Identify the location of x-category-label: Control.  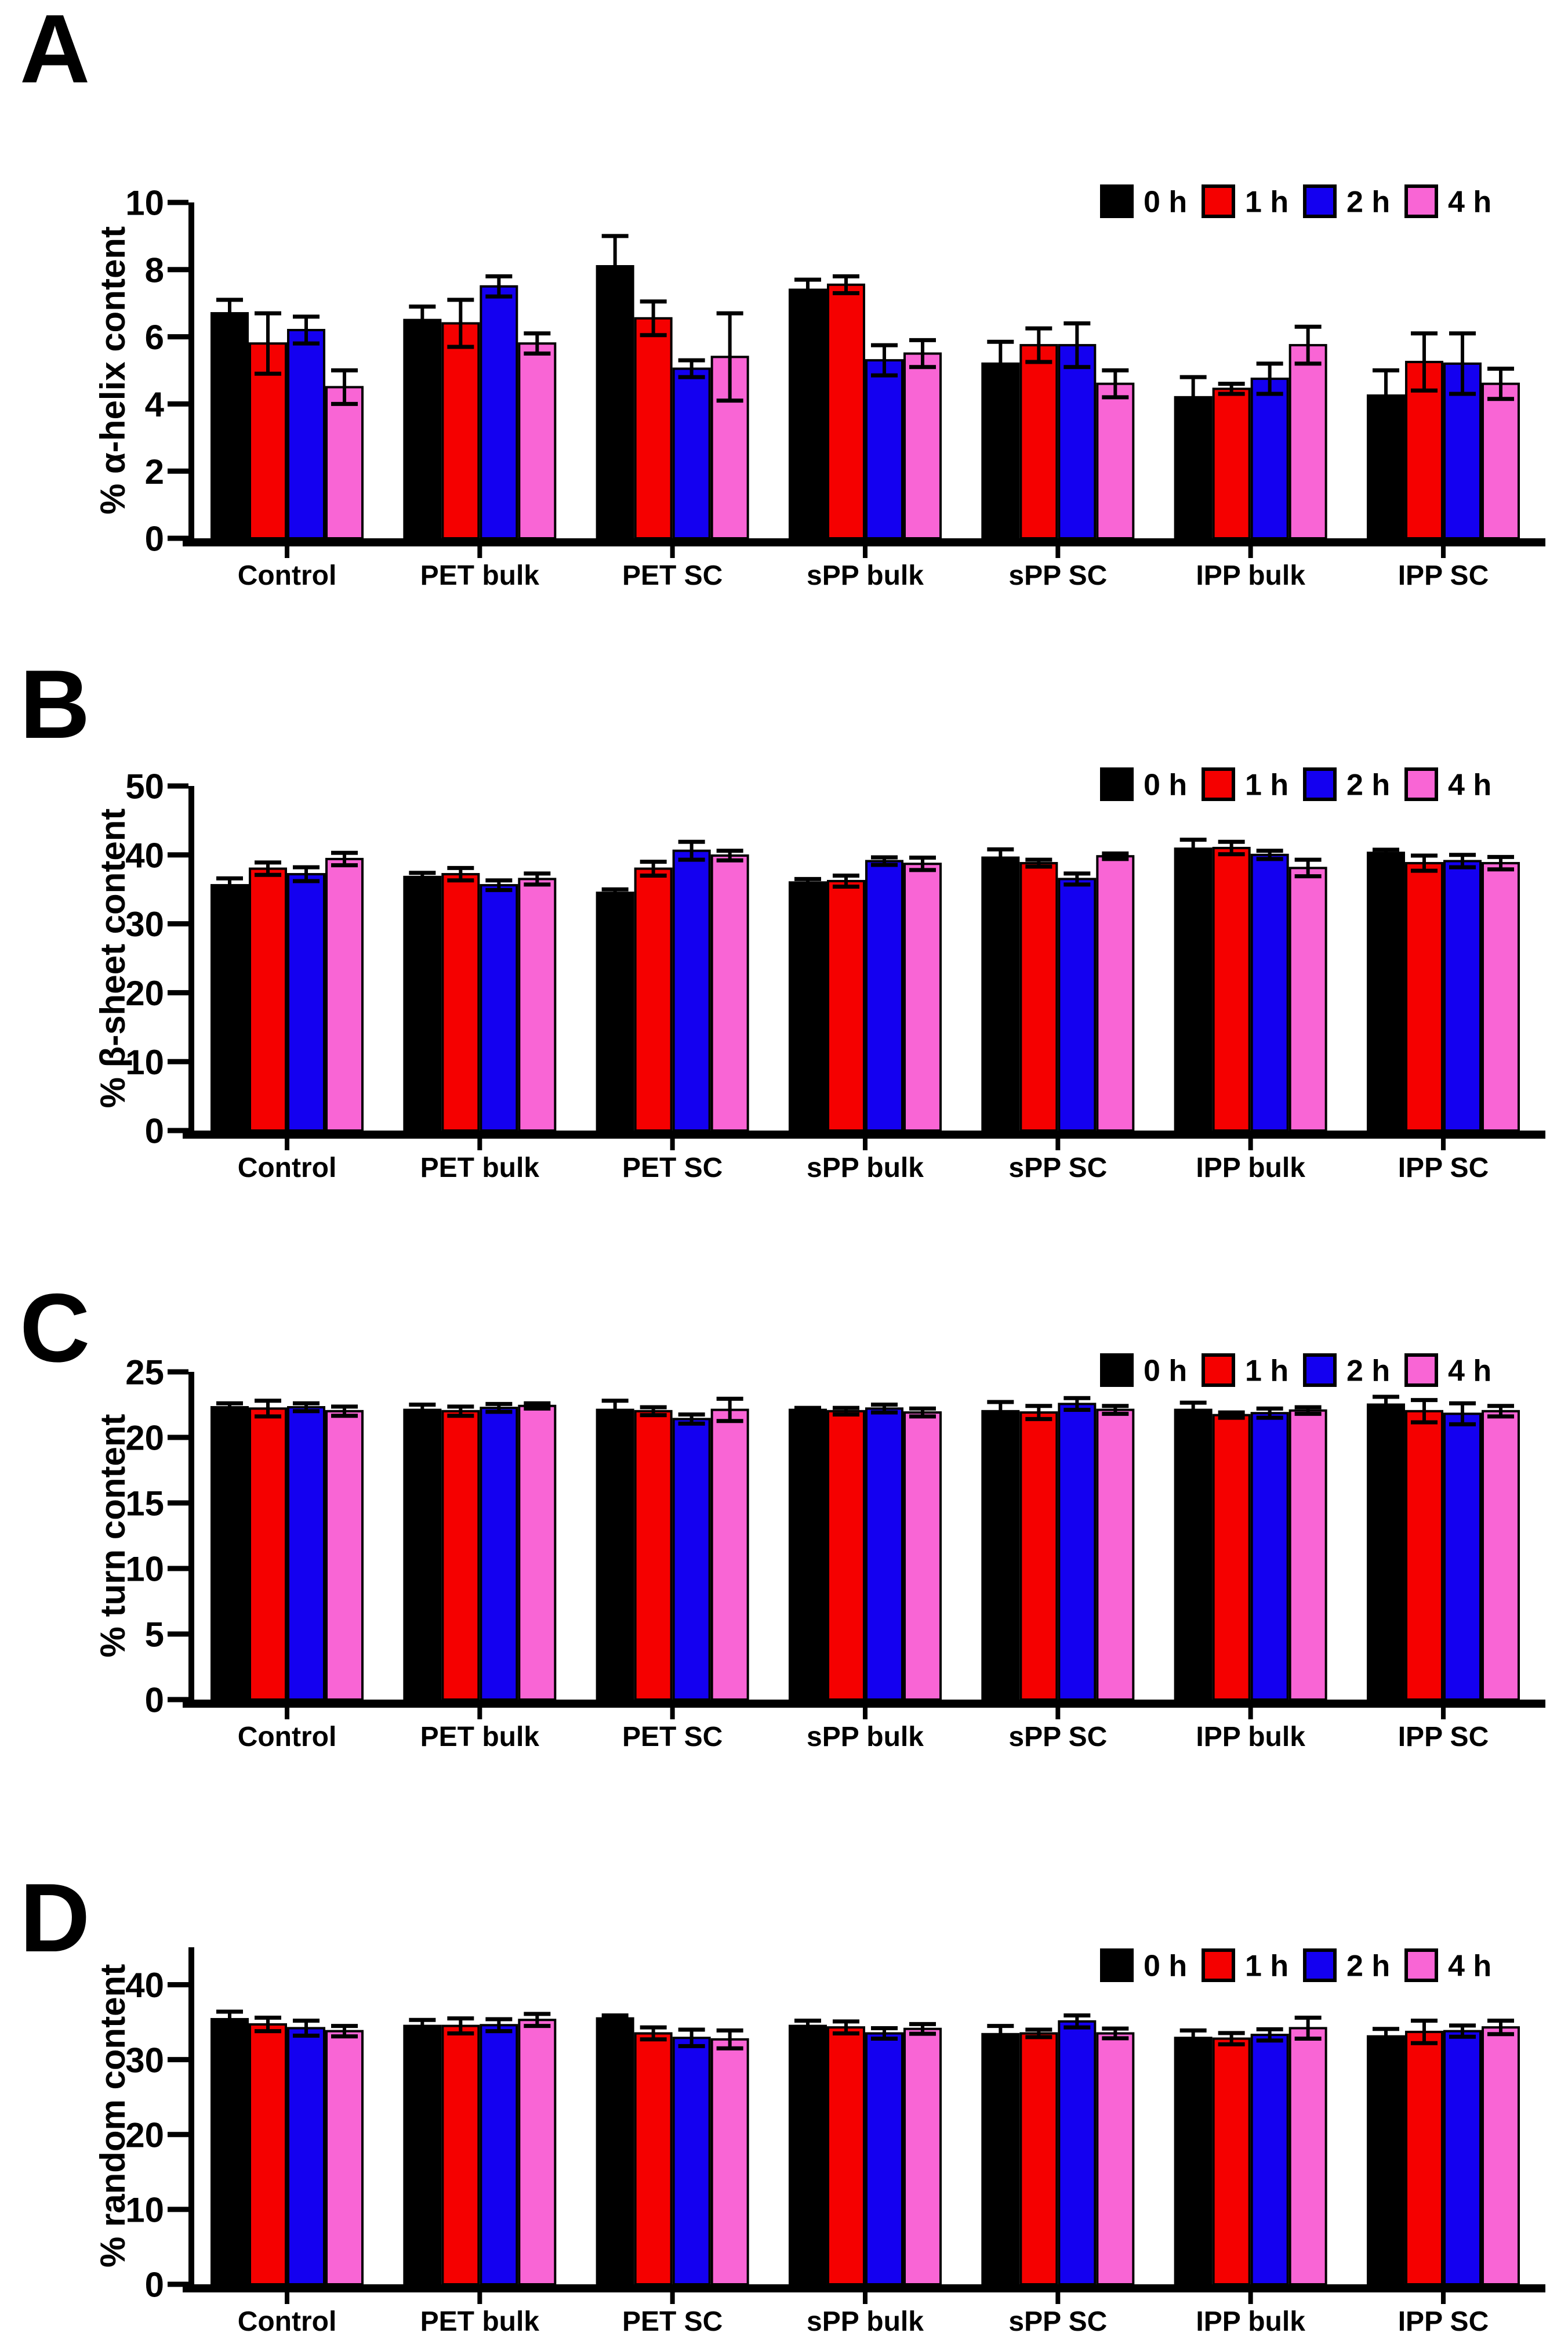
(287, 2321).